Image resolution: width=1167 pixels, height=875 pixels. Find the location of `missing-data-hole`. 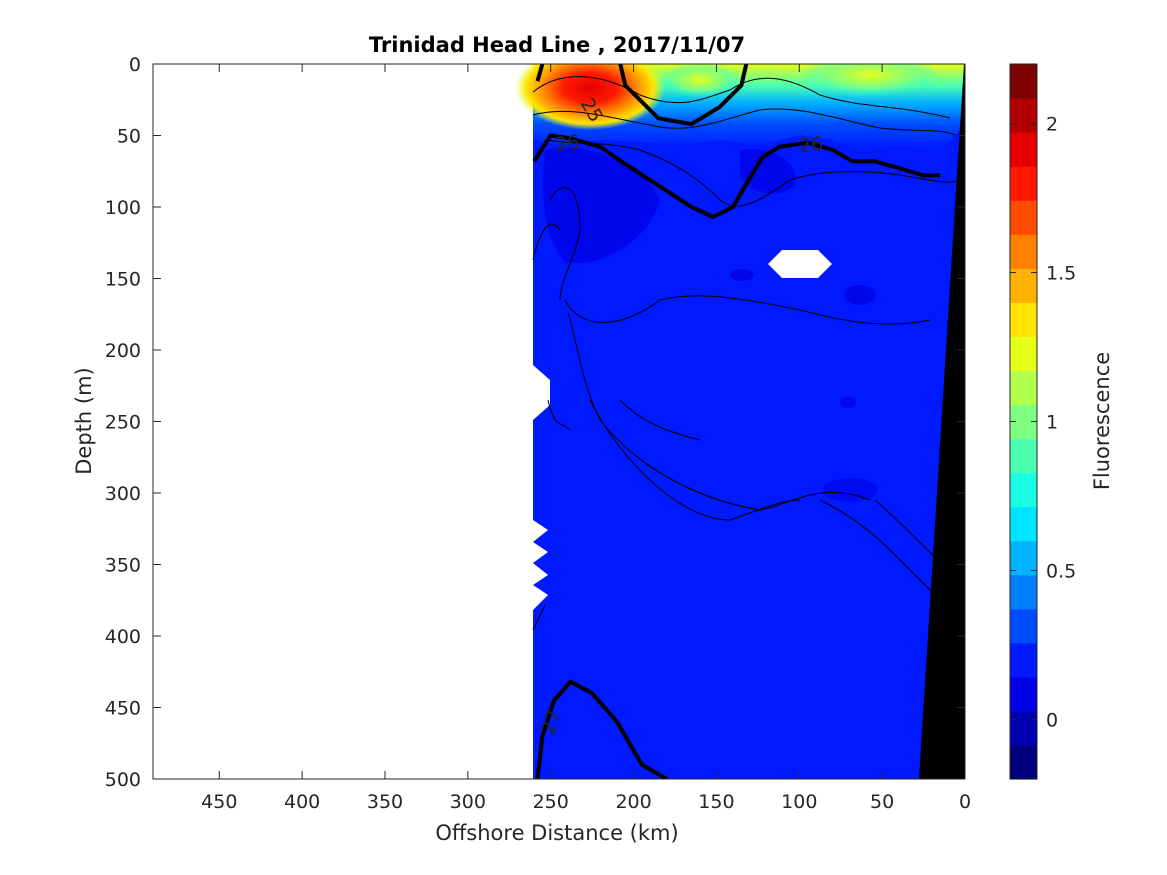

missing-data-hole is located at coordinates (800, 264).